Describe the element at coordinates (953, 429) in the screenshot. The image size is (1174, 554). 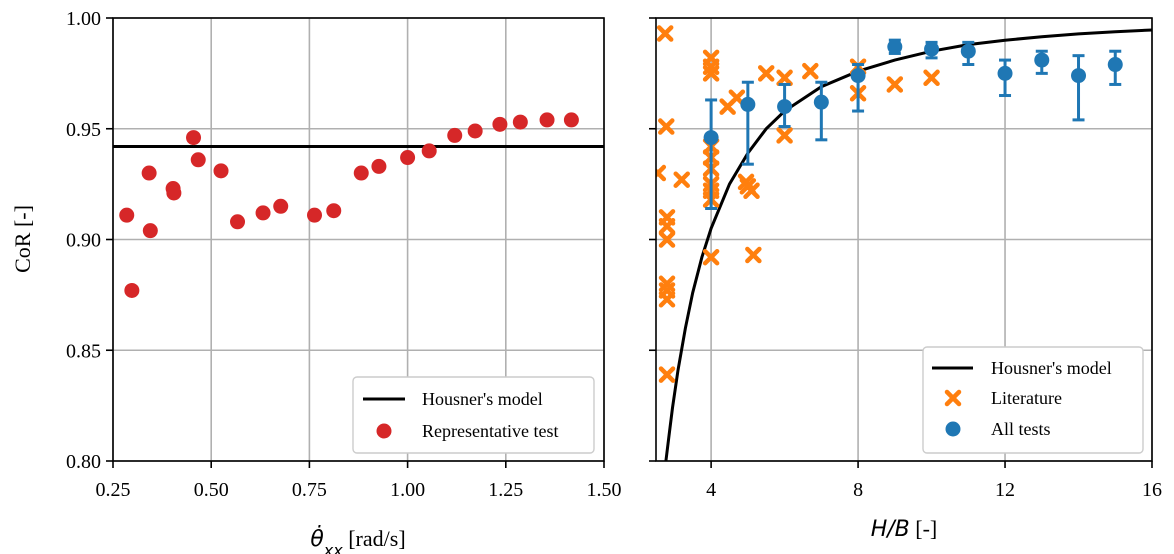
I see `right-legend-all-tests-swatch` at that location.